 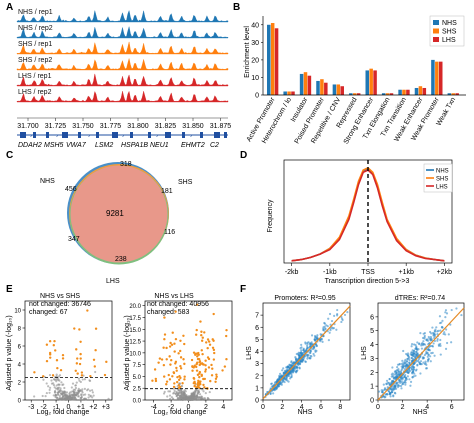 What do you see at coordinates (442, 188) in the screenshot?
I see `d-legend-label: LHS` at bounding box center [442, 188].